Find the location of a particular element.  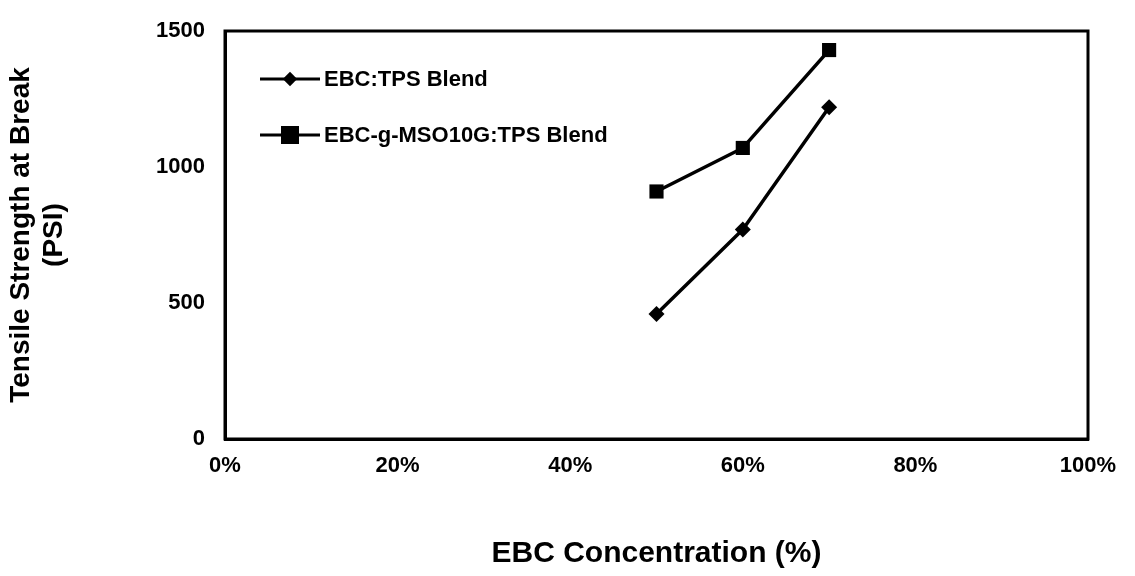

y-axis-title: Tensile Strength at Break (PSI) is located at coordinates (36, 234).